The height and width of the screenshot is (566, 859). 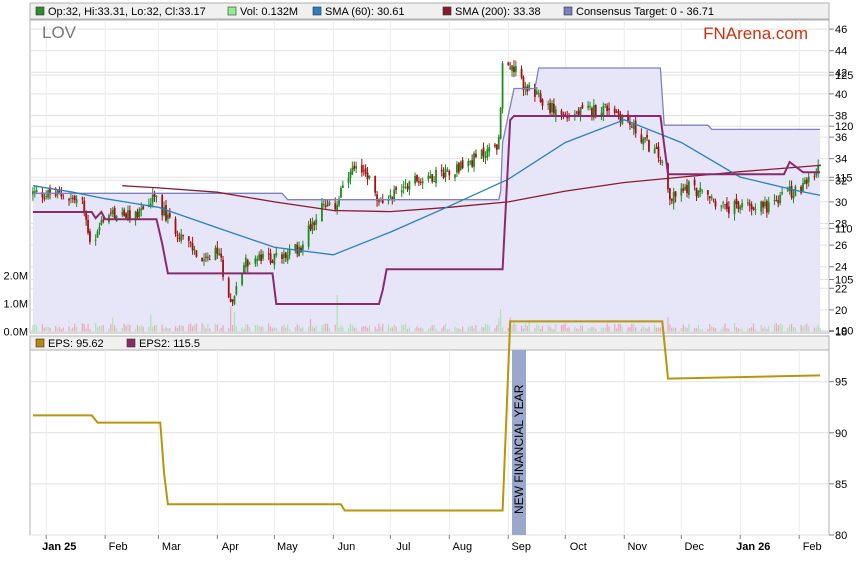 I want to click on volume-tick-label: 1.0M, so click(x=16, y=305).